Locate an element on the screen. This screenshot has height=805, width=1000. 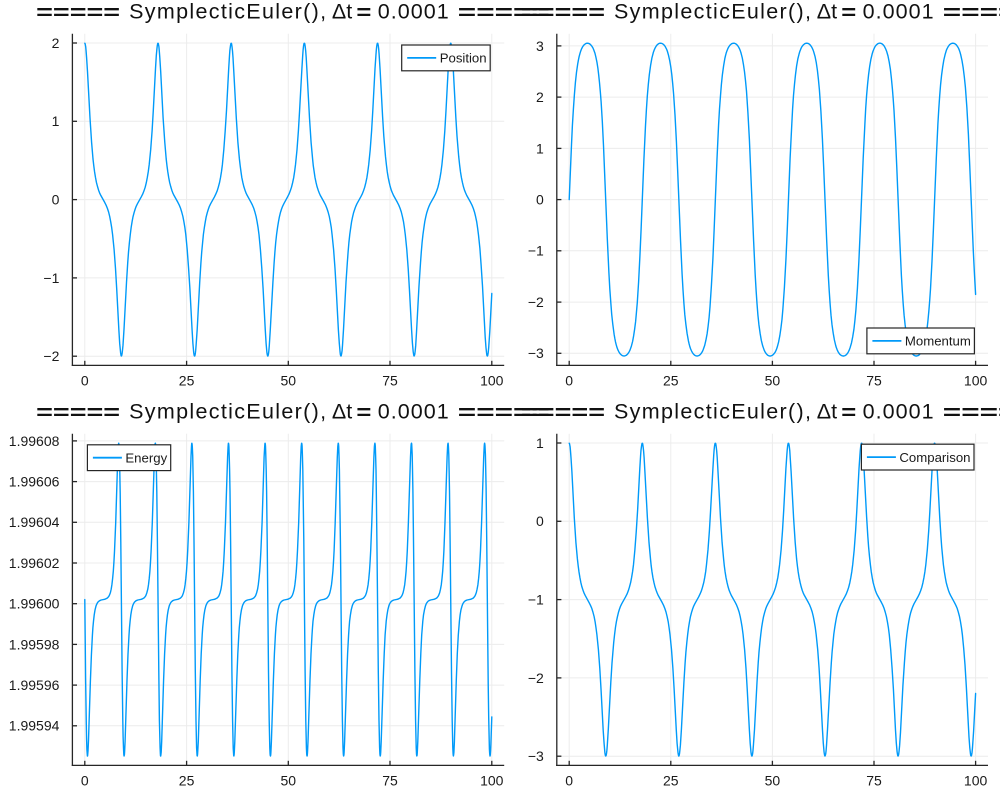
svg-text: Energy is located at coordinates (146, 457).